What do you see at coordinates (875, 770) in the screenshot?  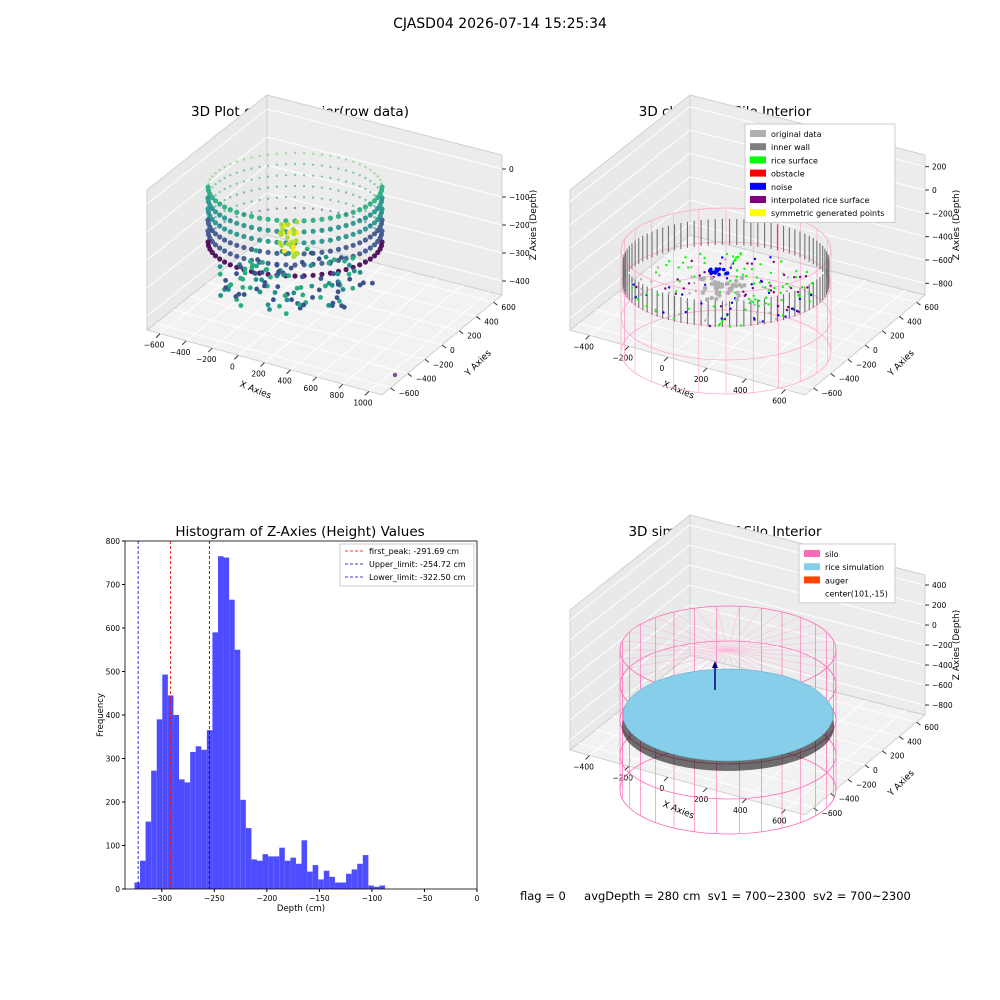 I see `y-tick-label: 0` at bounding box center [875, 770].